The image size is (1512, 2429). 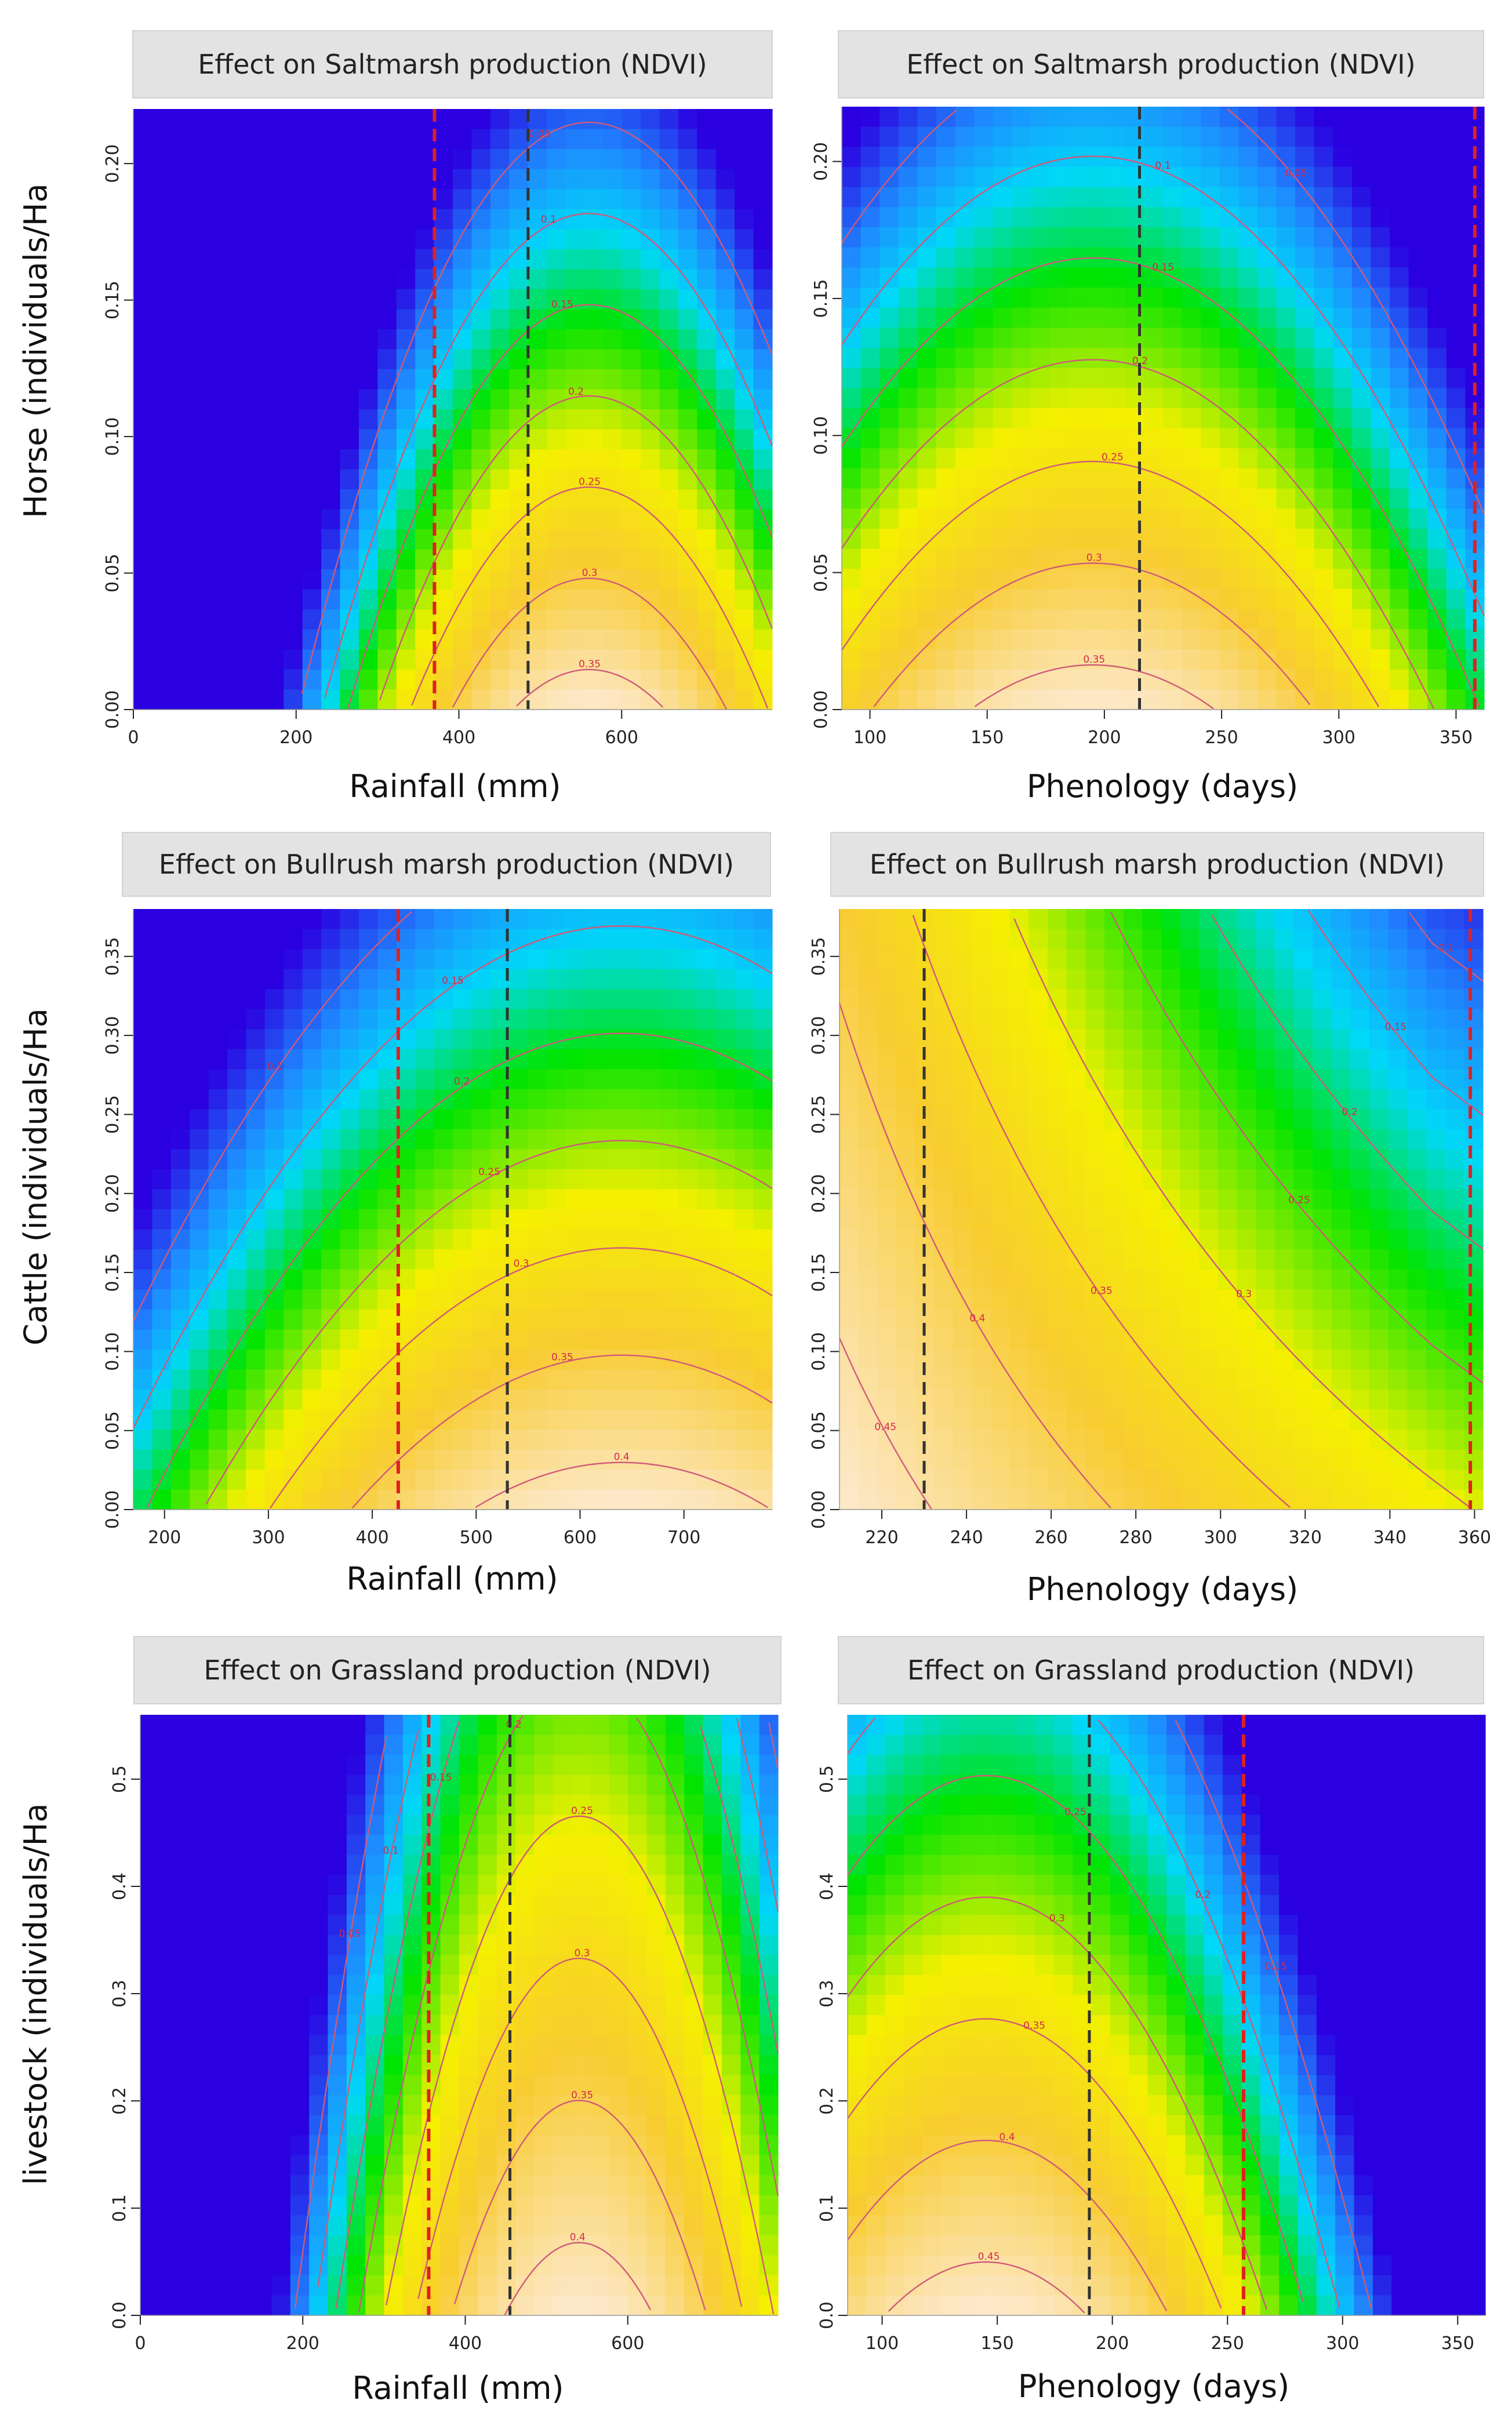 I want to click on y-tick-label: 0.10, so click(x=819, y=1351).